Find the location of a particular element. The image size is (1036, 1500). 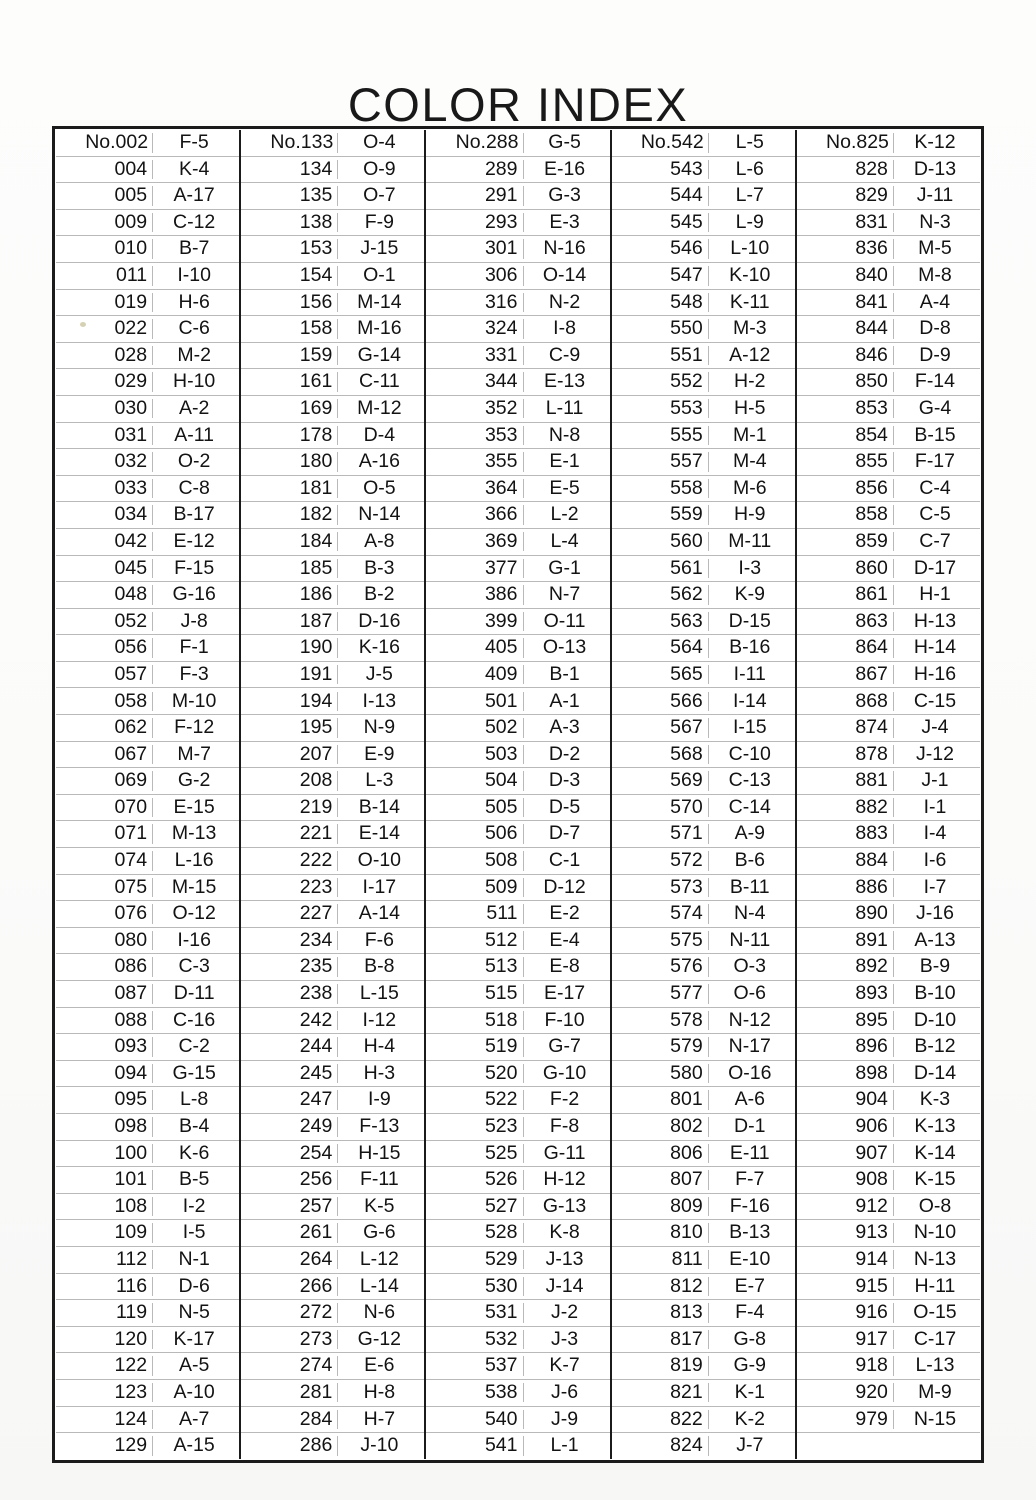

cell-number: 056 is located at coordinates (105, 648).